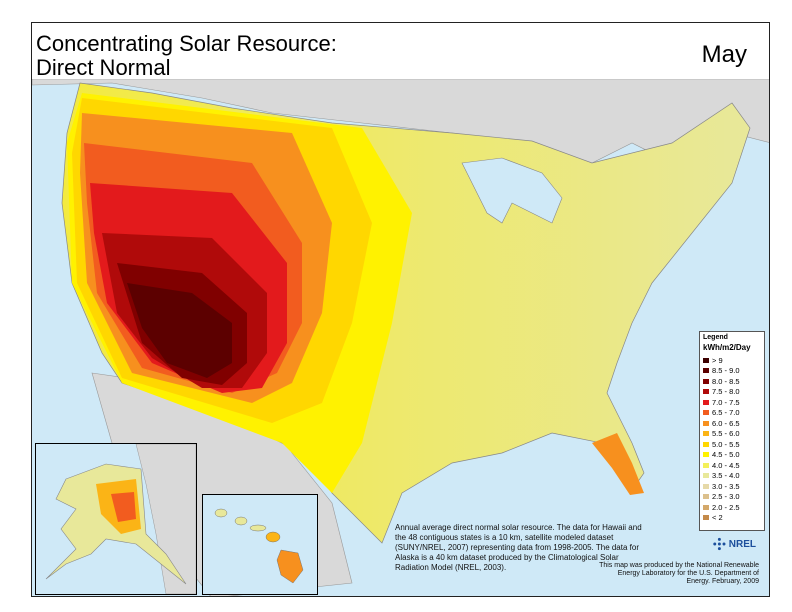  I want to click on map-title-line2: Direct Normal, so click(103, 67).